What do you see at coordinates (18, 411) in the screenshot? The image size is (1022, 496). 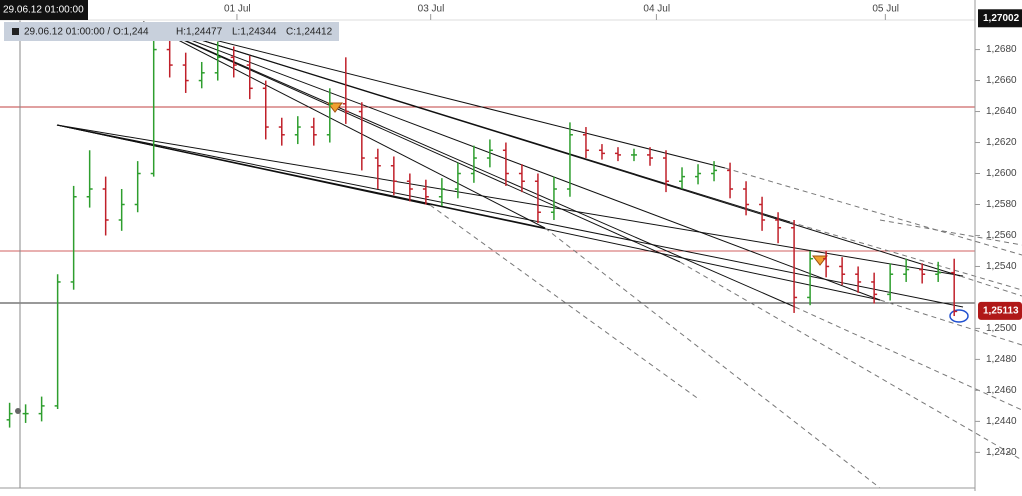 I see `crosshair-dot` at bounding box center [18, 411].